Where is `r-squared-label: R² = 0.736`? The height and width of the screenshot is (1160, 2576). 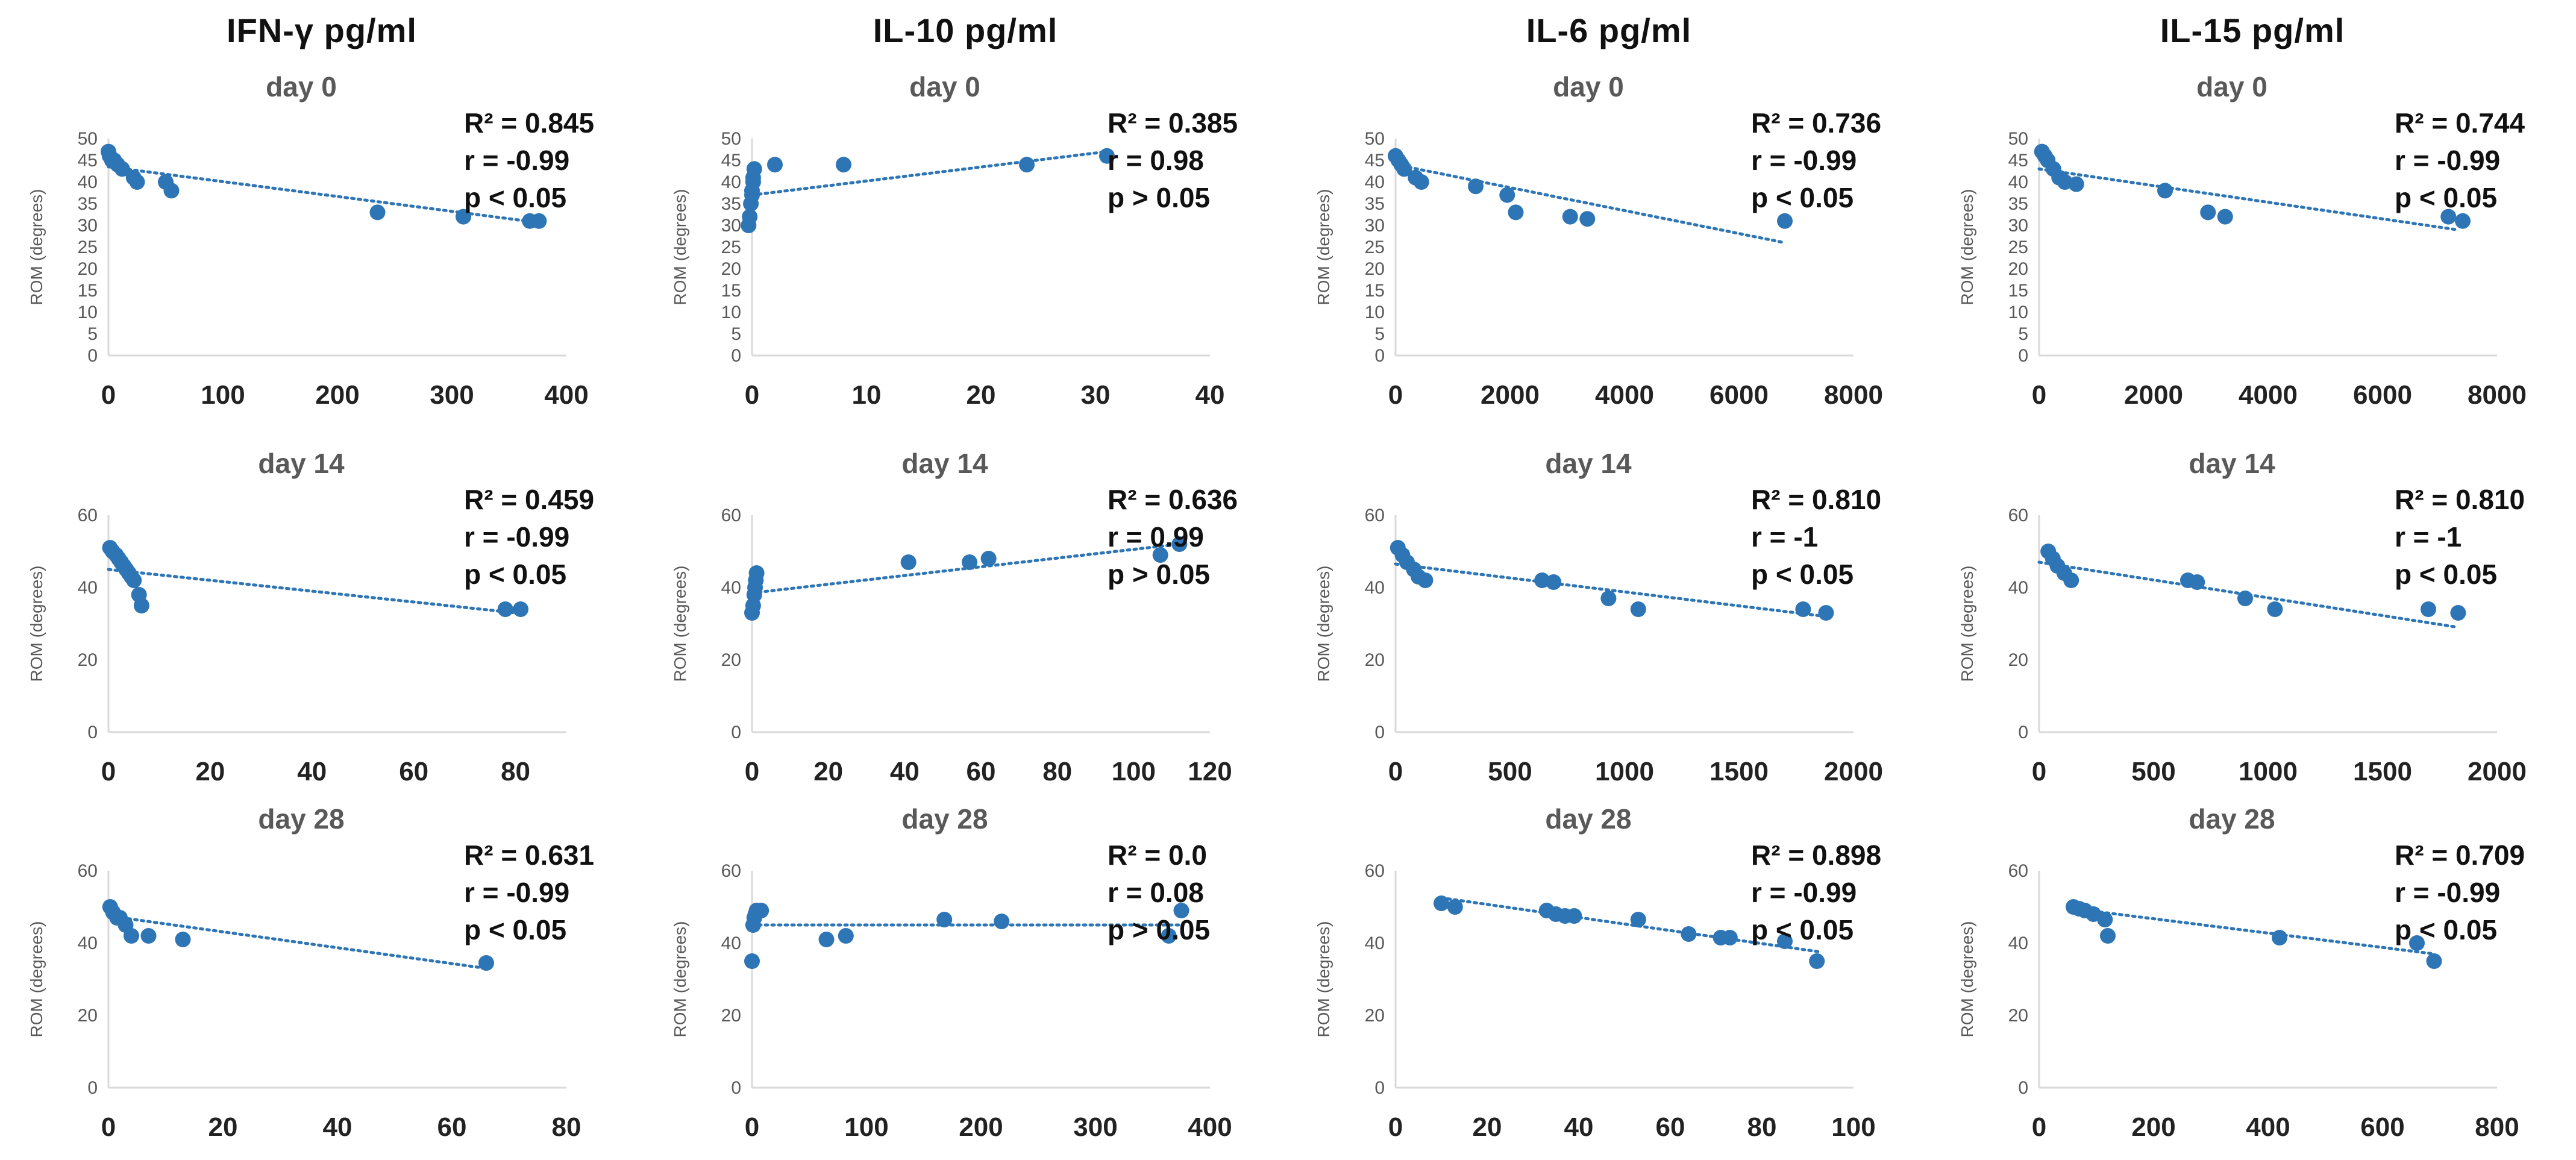
r-squared-label: R² = 0.736 is located at coordinates (1816, 123).